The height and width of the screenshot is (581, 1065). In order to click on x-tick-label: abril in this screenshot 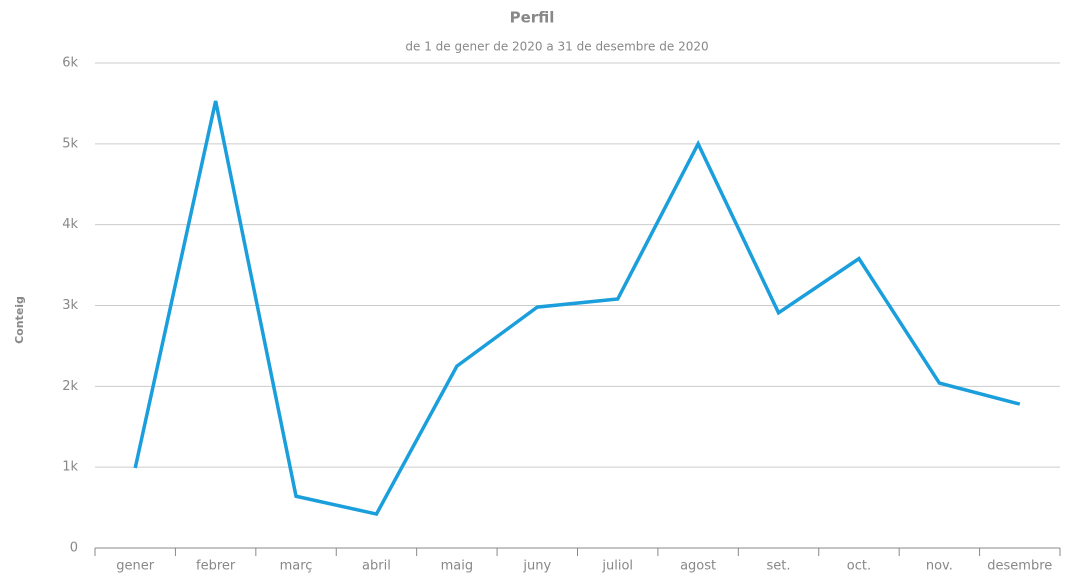, I will do `click(376, 566)`.